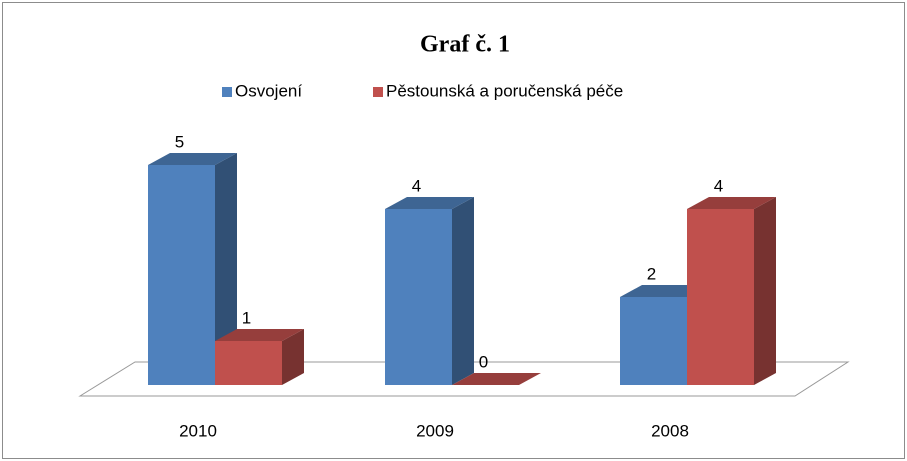  I want to click on data-label: 5, so click(179, 141).